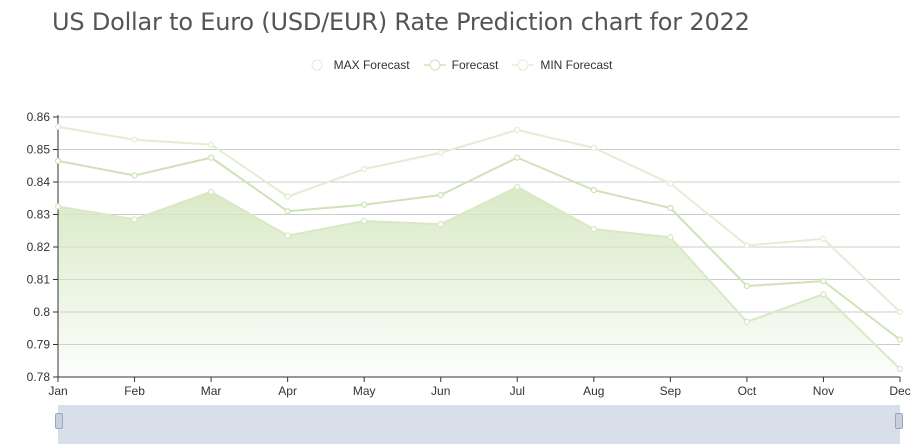  I want to click on legend-item-forecast: Forecast, so click(461, 65).